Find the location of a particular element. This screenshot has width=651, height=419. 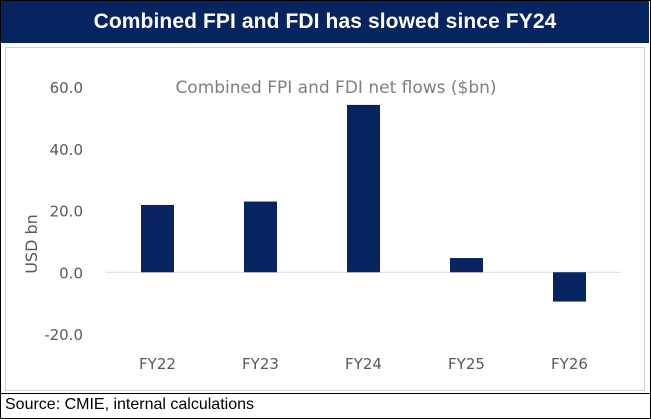

bar-fy25 is located at coordinates (466, 265).